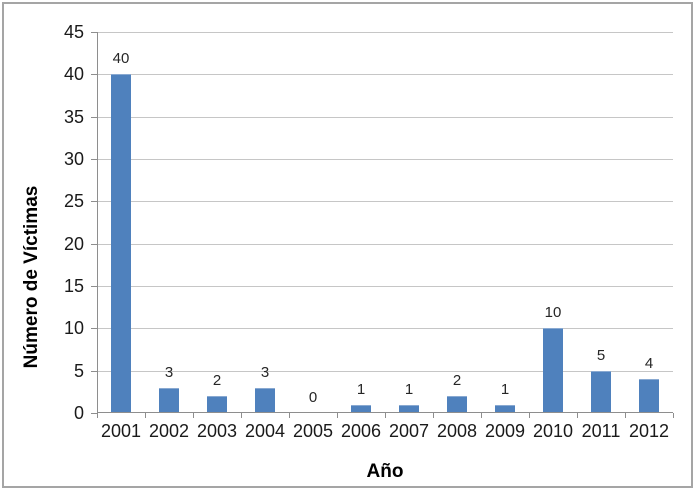 The width and height of the screenshot is (696, 491). What do you see at coordinates (649, 396) in the screenshot?
I see `bar-2012` at bounding box center [649, 396].